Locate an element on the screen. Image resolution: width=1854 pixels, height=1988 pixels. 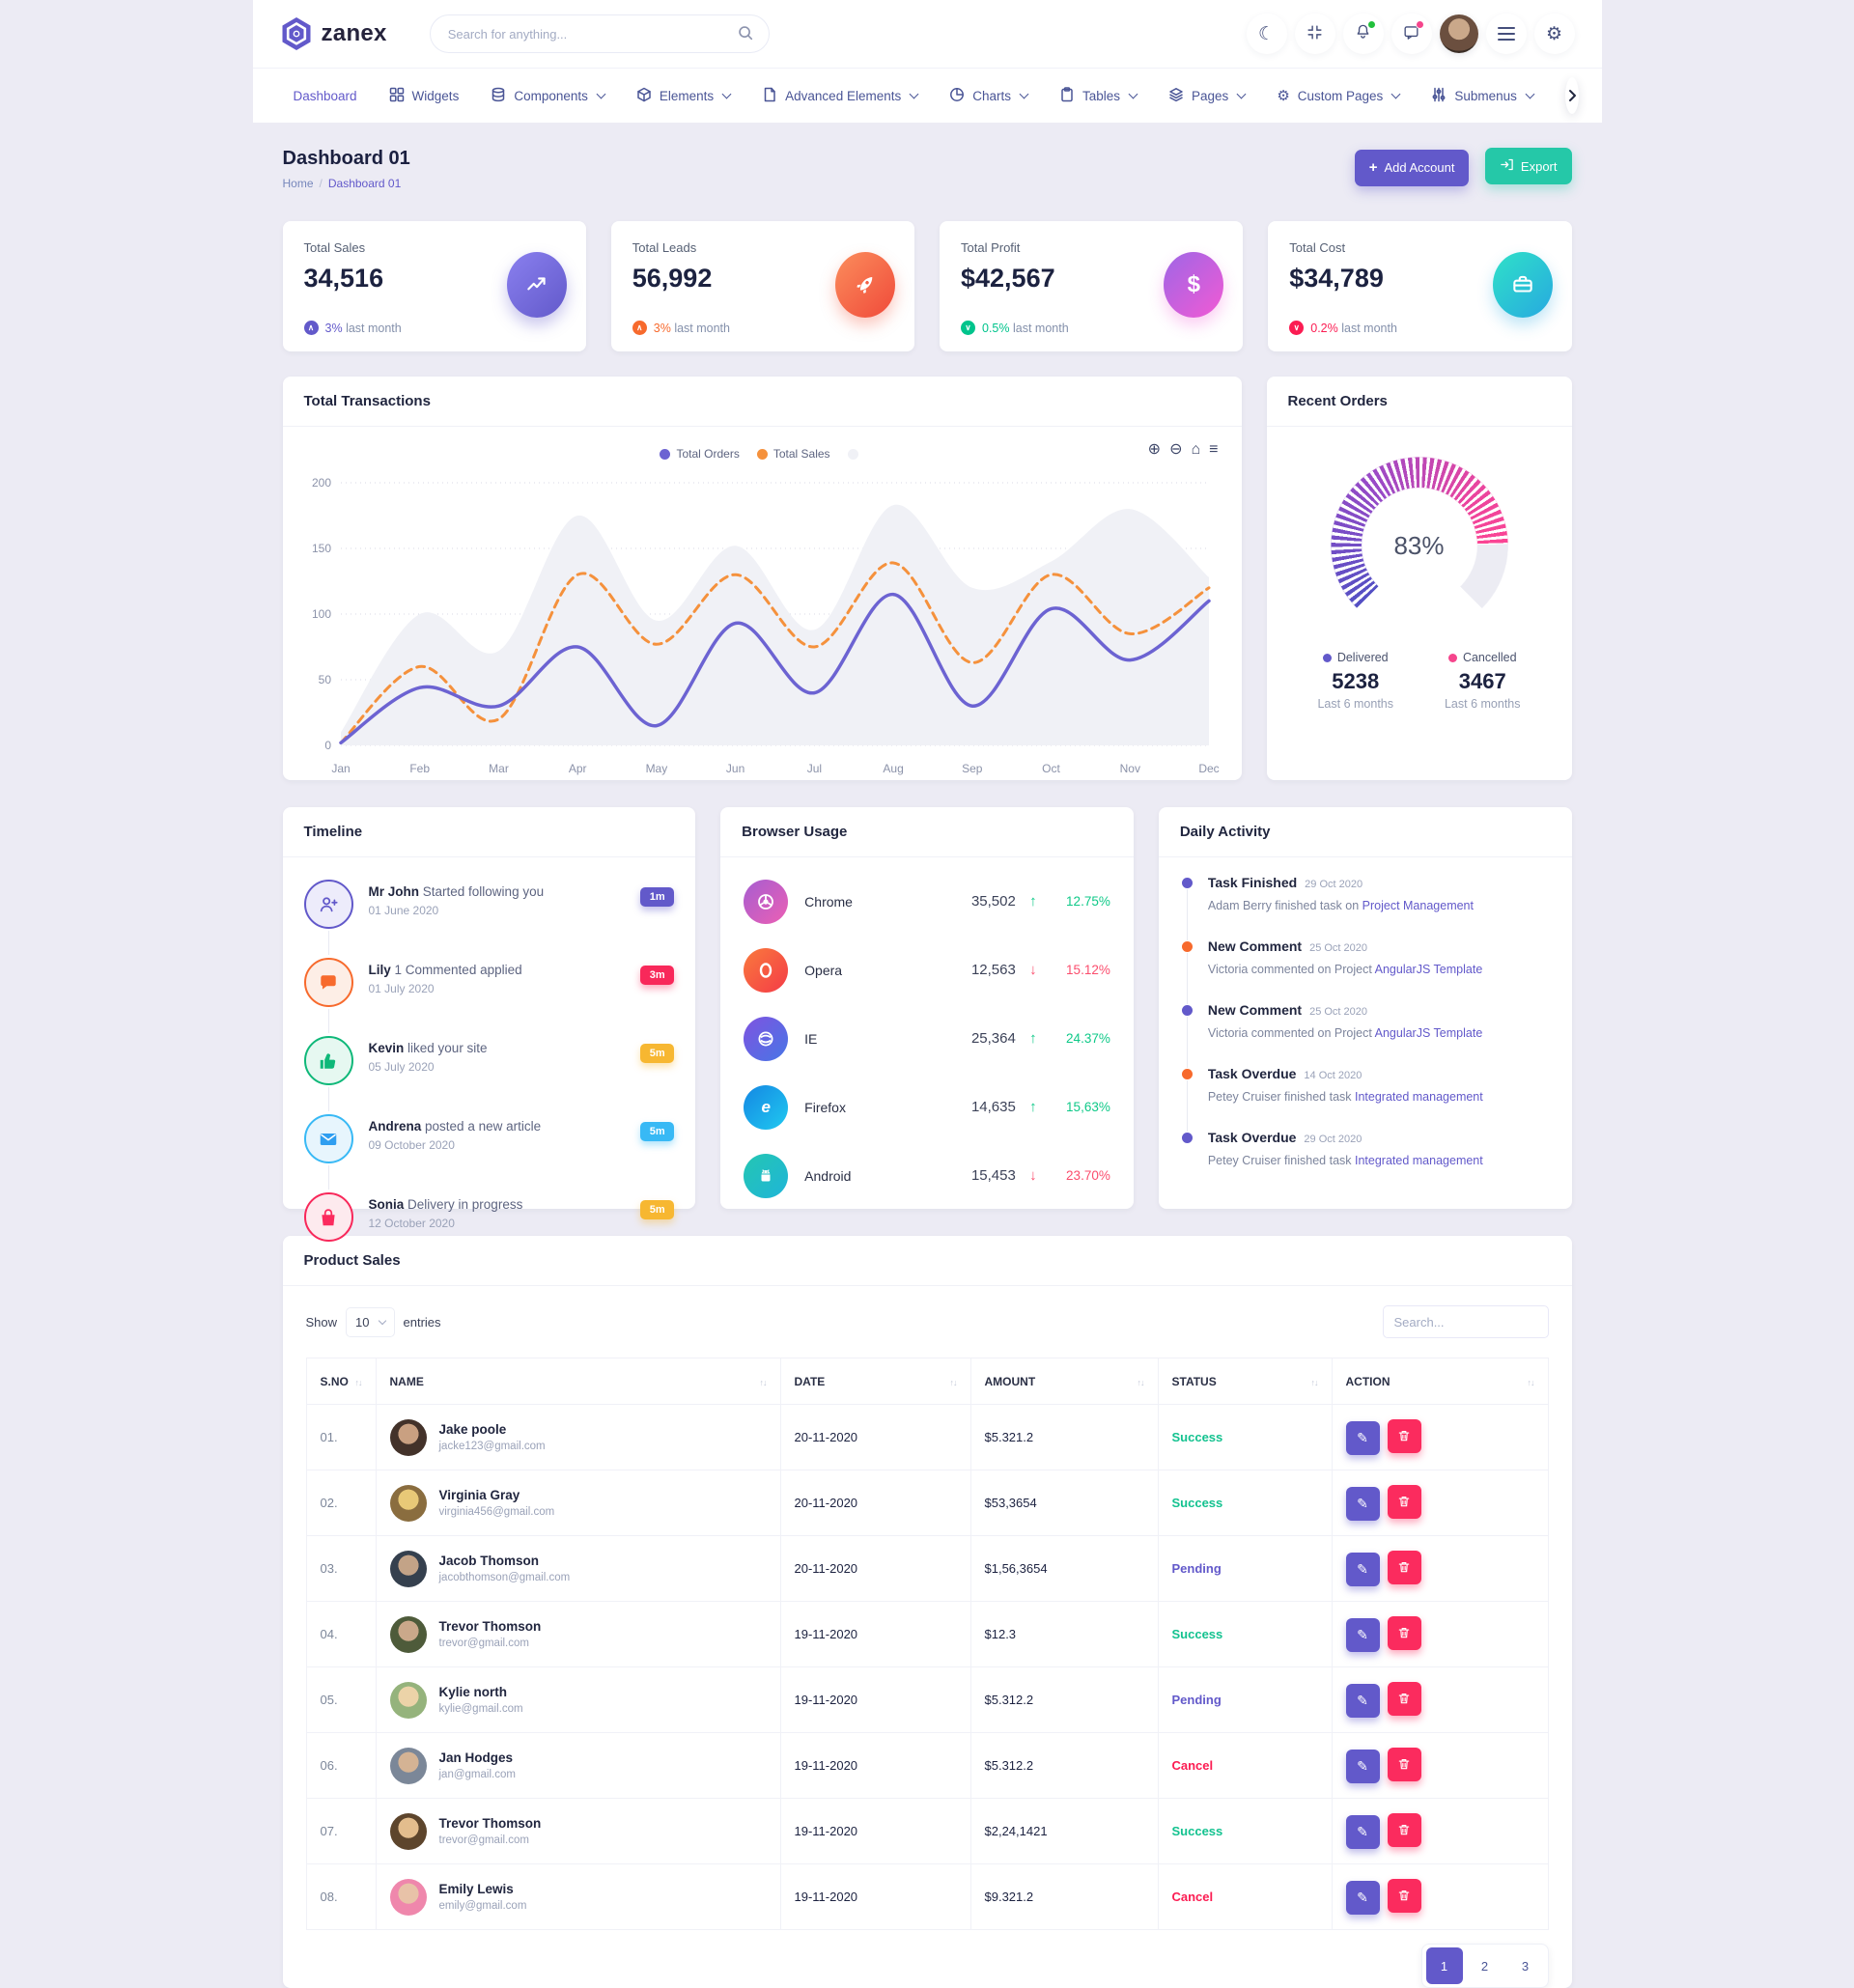
activity-link: Project Management is located at coordinates (1418, 906).